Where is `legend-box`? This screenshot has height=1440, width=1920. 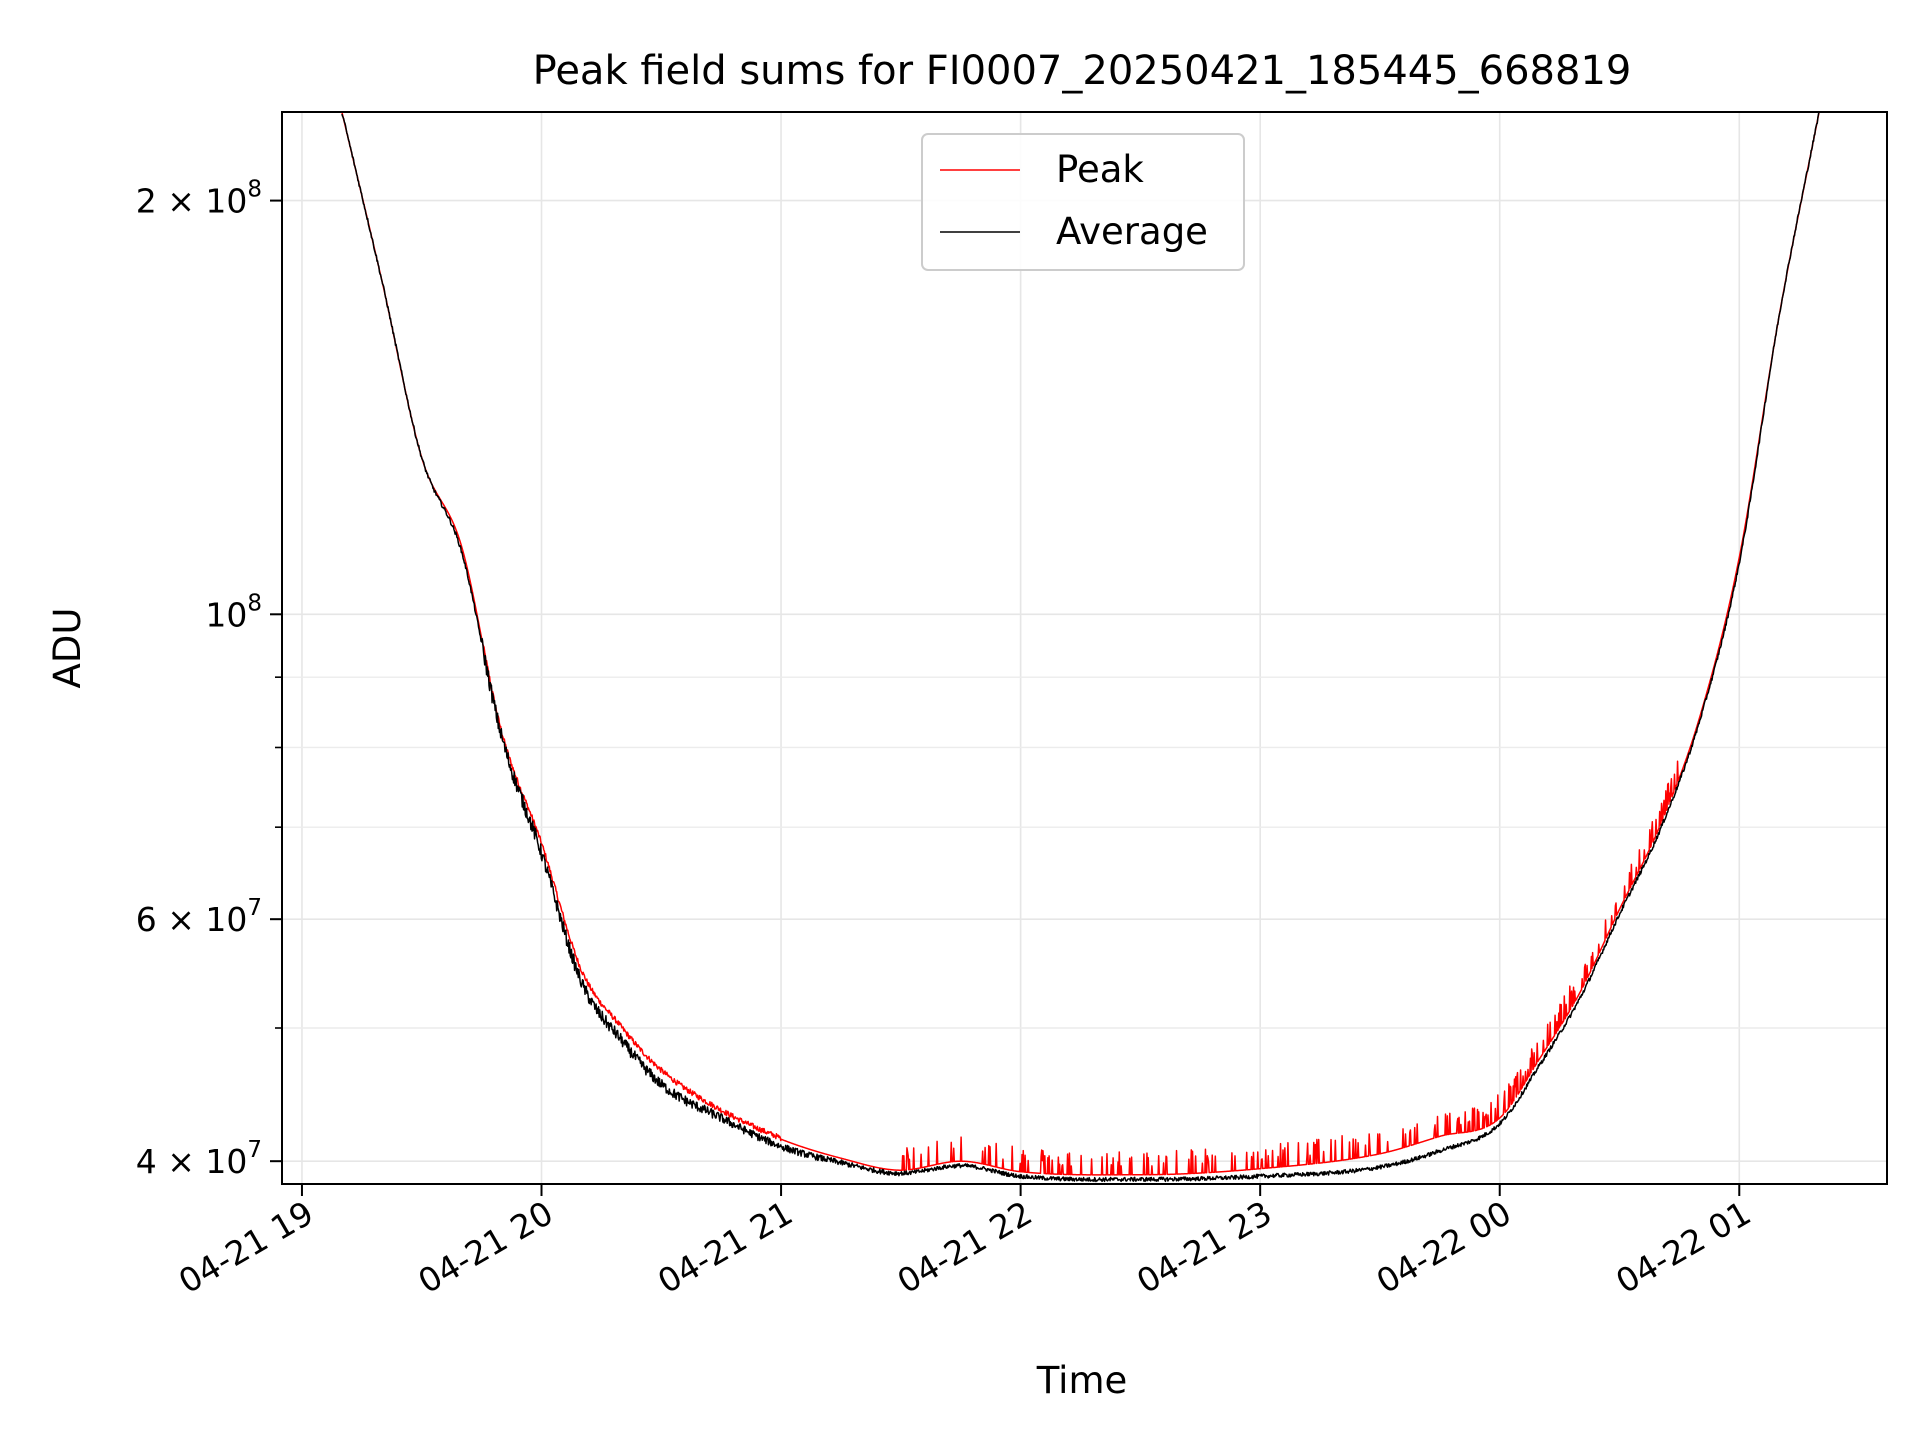 legend-box is located at coordinates (1083, 202).